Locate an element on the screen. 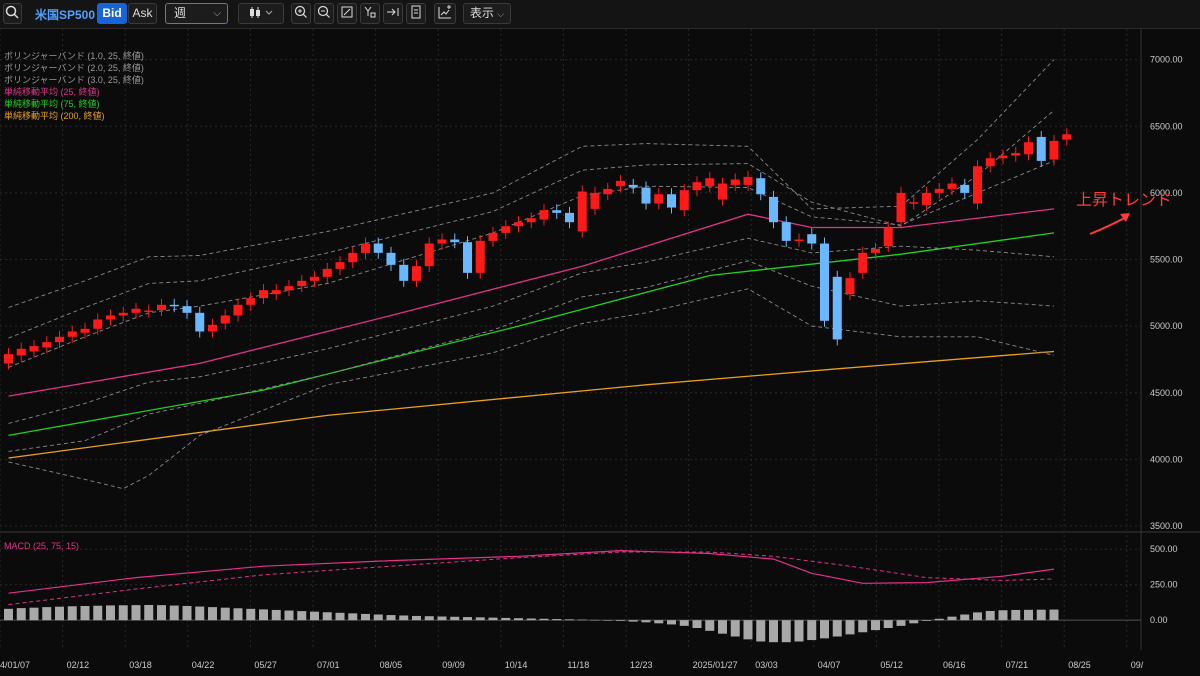 This screenshot has height=676, width=1200. legend-bb2: ボリンジャーバンド (2.0, 25, 終値) is located at coordinates (74, 68).